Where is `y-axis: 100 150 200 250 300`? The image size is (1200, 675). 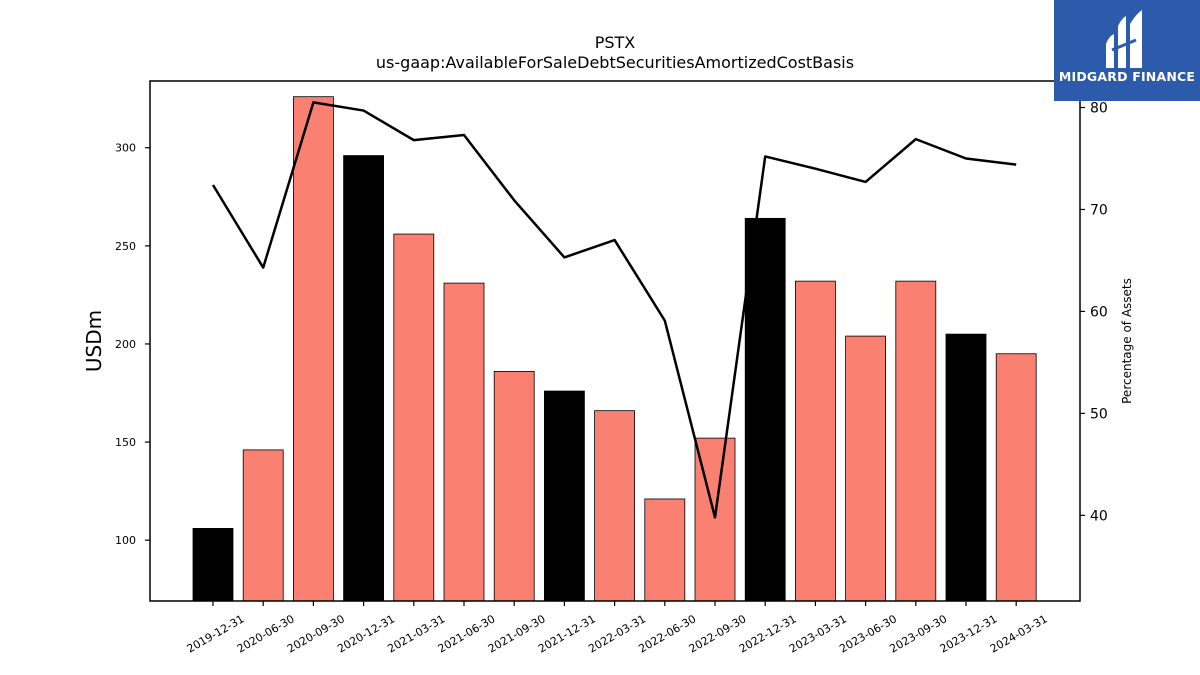 y-axis: 100 150 200 250 300 is located at coordinates (132, 344).